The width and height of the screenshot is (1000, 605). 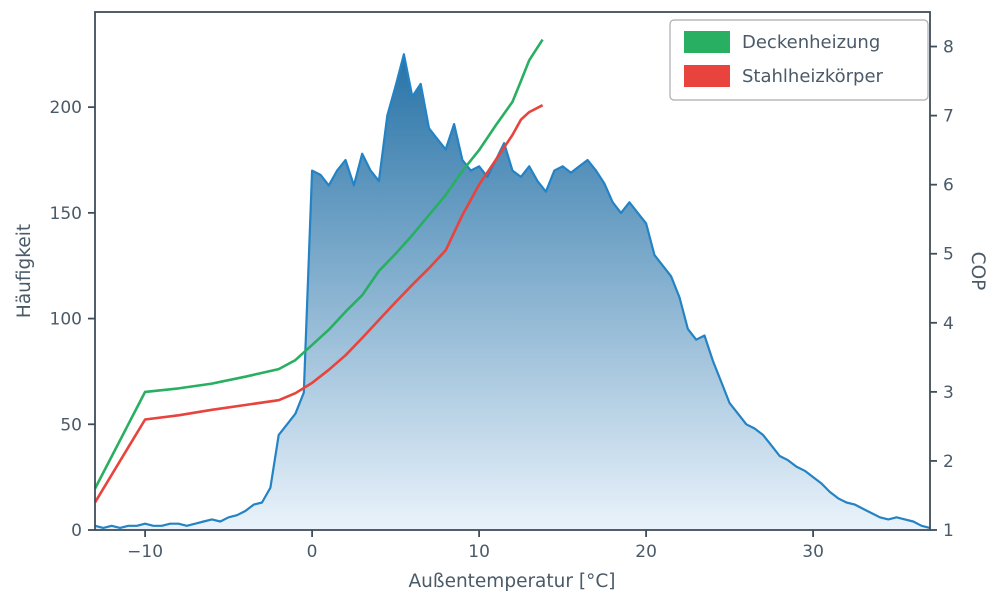 What do you see at coordinates (479, 552) in the screenshot?
I see `x-tick-label: 10` at bounding box center [479, 552].